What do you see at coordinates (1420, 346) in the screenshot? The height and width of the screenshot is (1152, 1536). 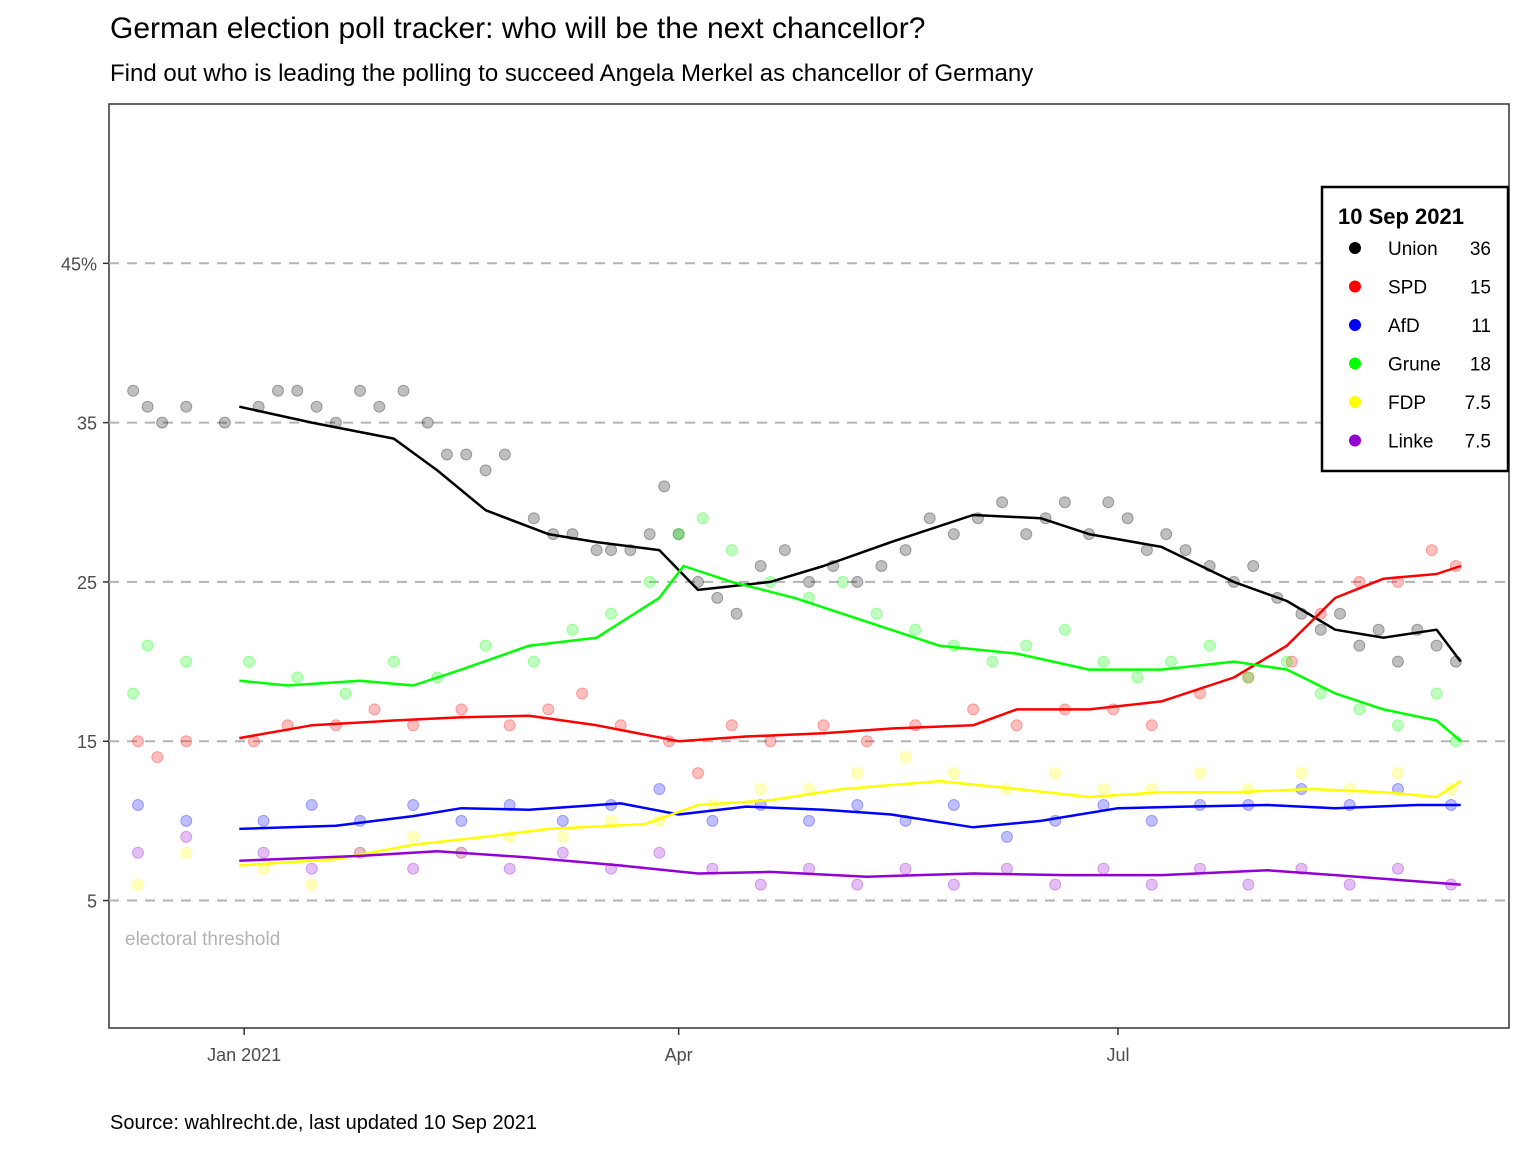 I see `legend-items: Union 36 SPD 15 AfD 11 Grune 18 FDP 7.5 Linke 7.5` at bounding box center [1420, 346].